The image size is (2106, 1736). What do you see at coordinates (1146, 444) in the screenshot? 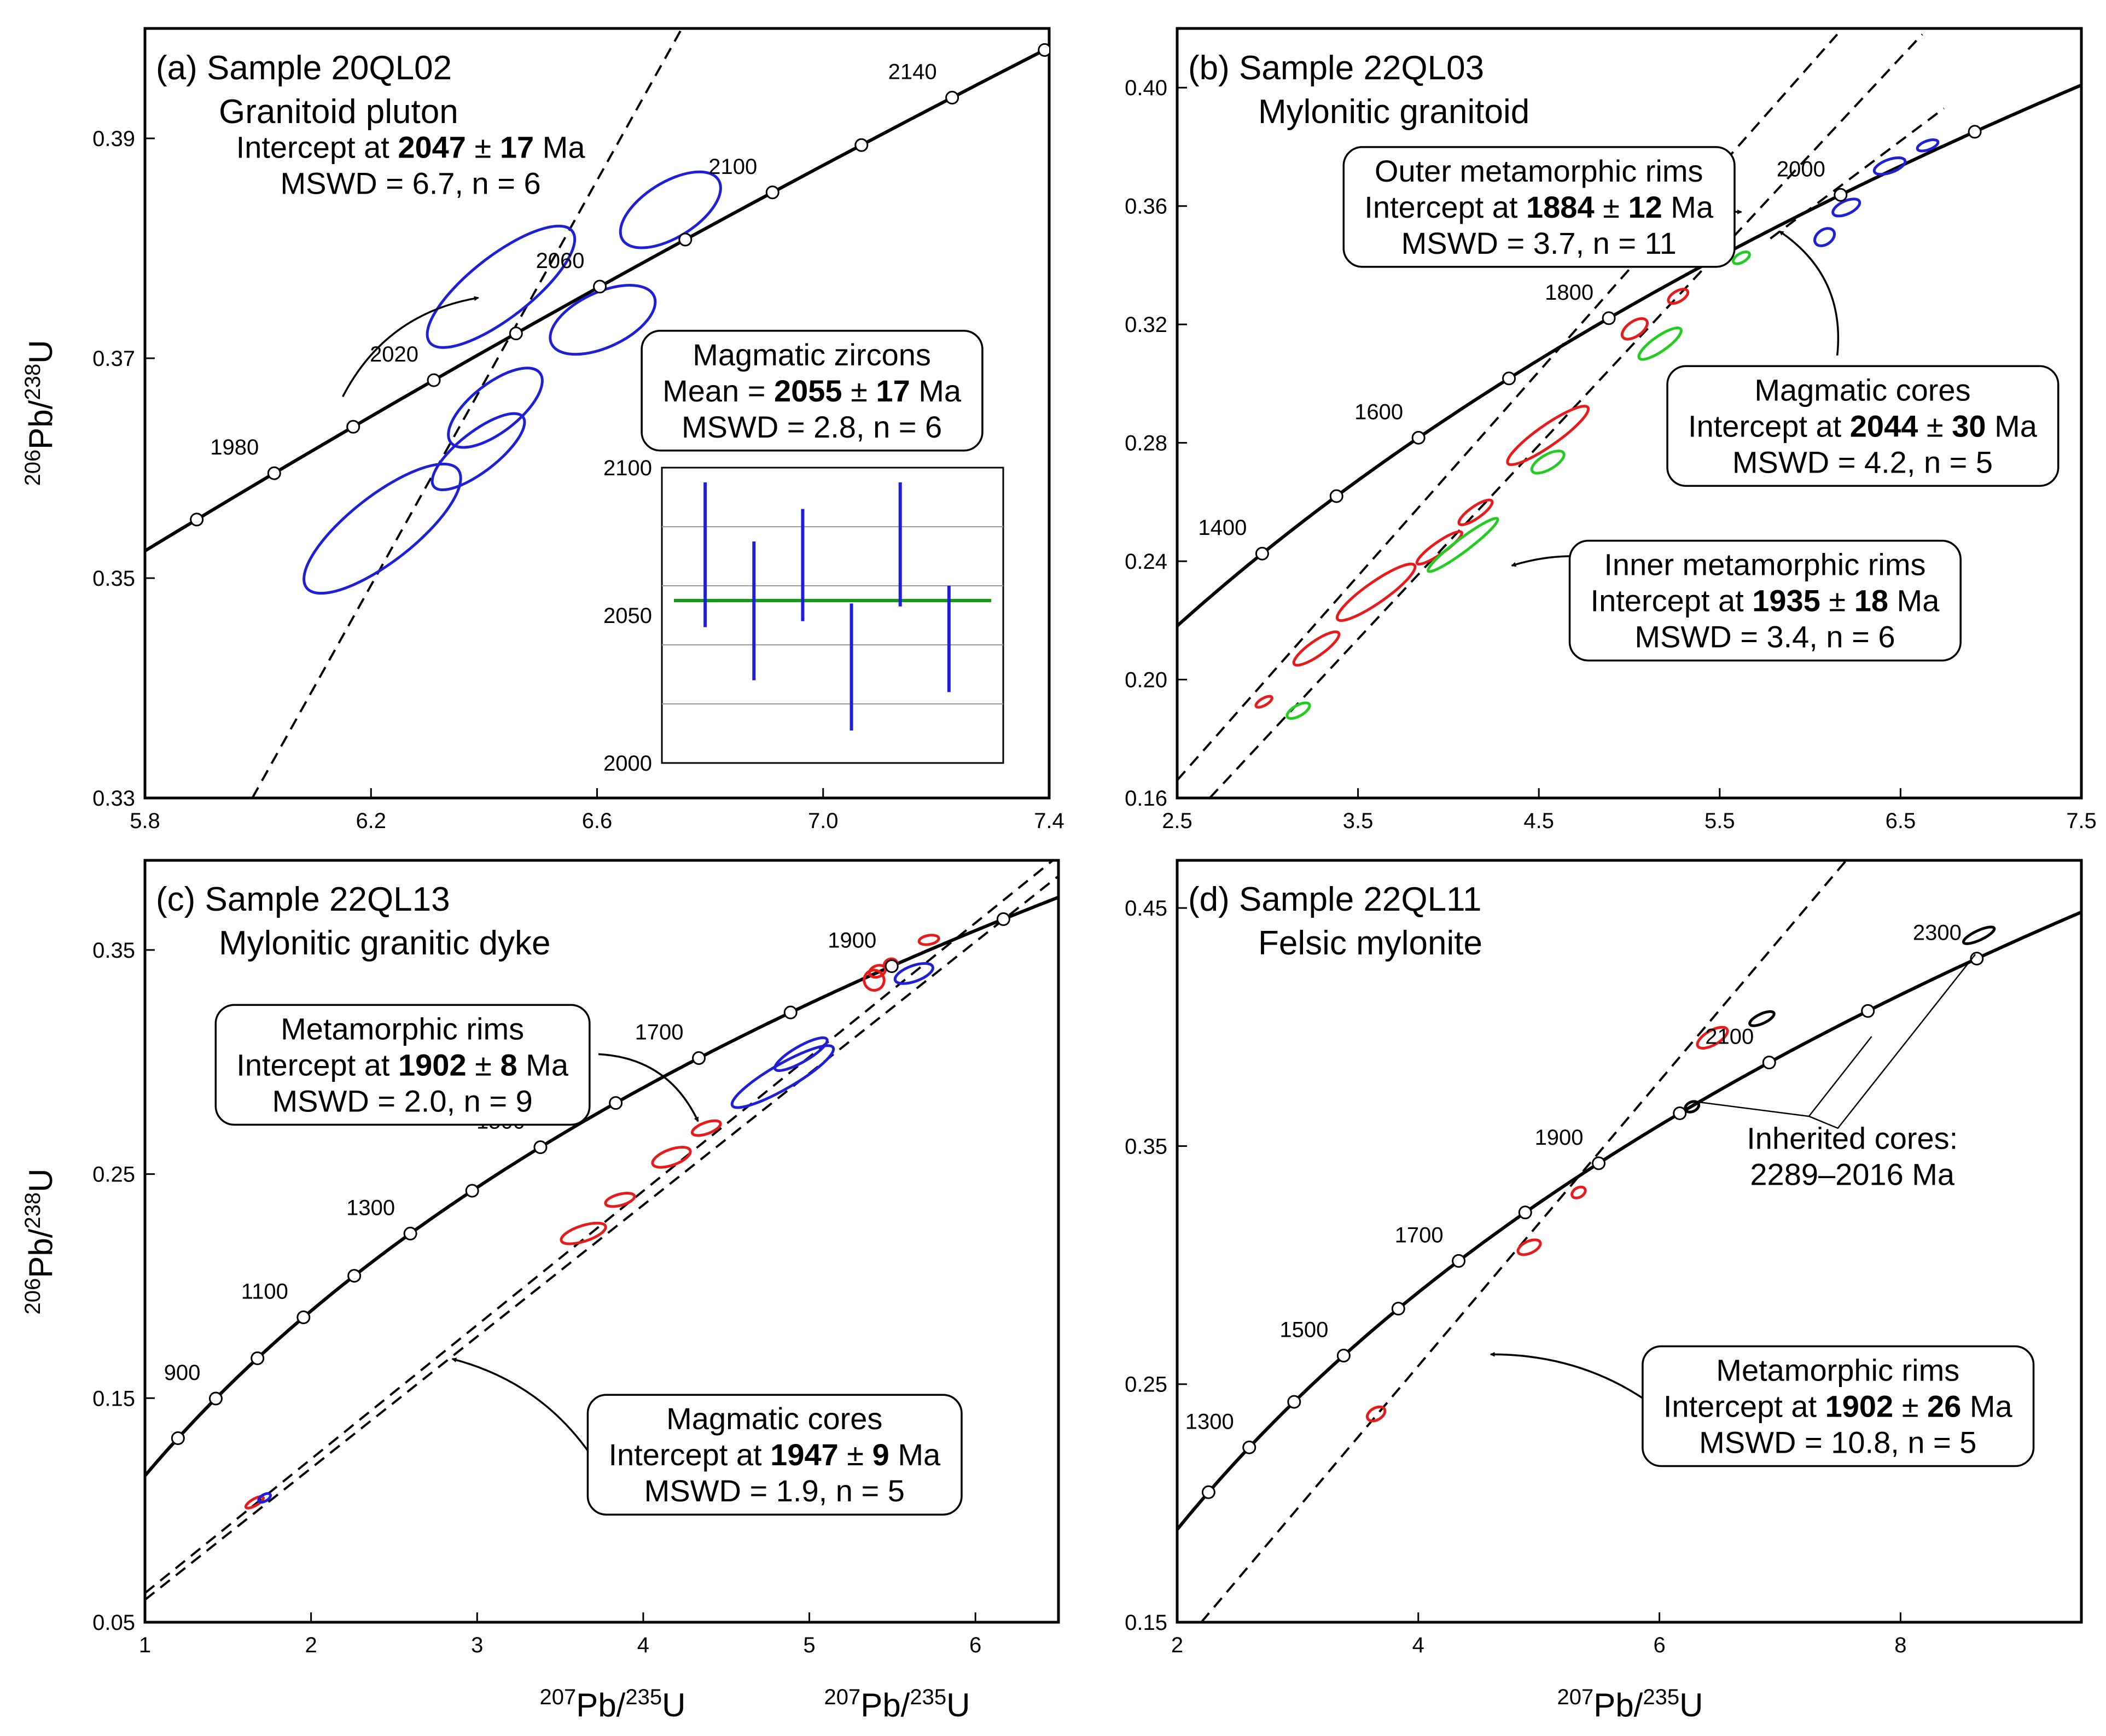
I see `panel-b-ytick-label-3: 0.28` at bounding box center [1146, 444].